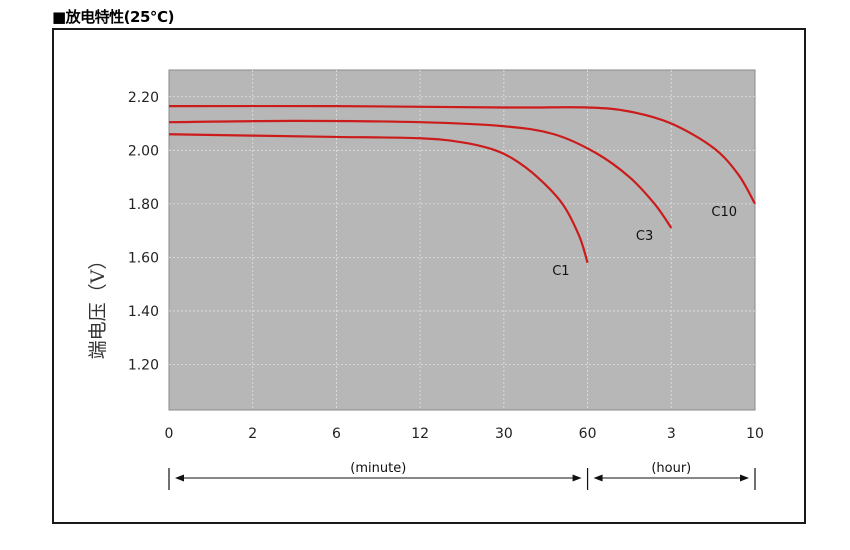 The width and height of the screenshot is (850, 550). I want to click on x-tick-label: 30, so click(504, 434).